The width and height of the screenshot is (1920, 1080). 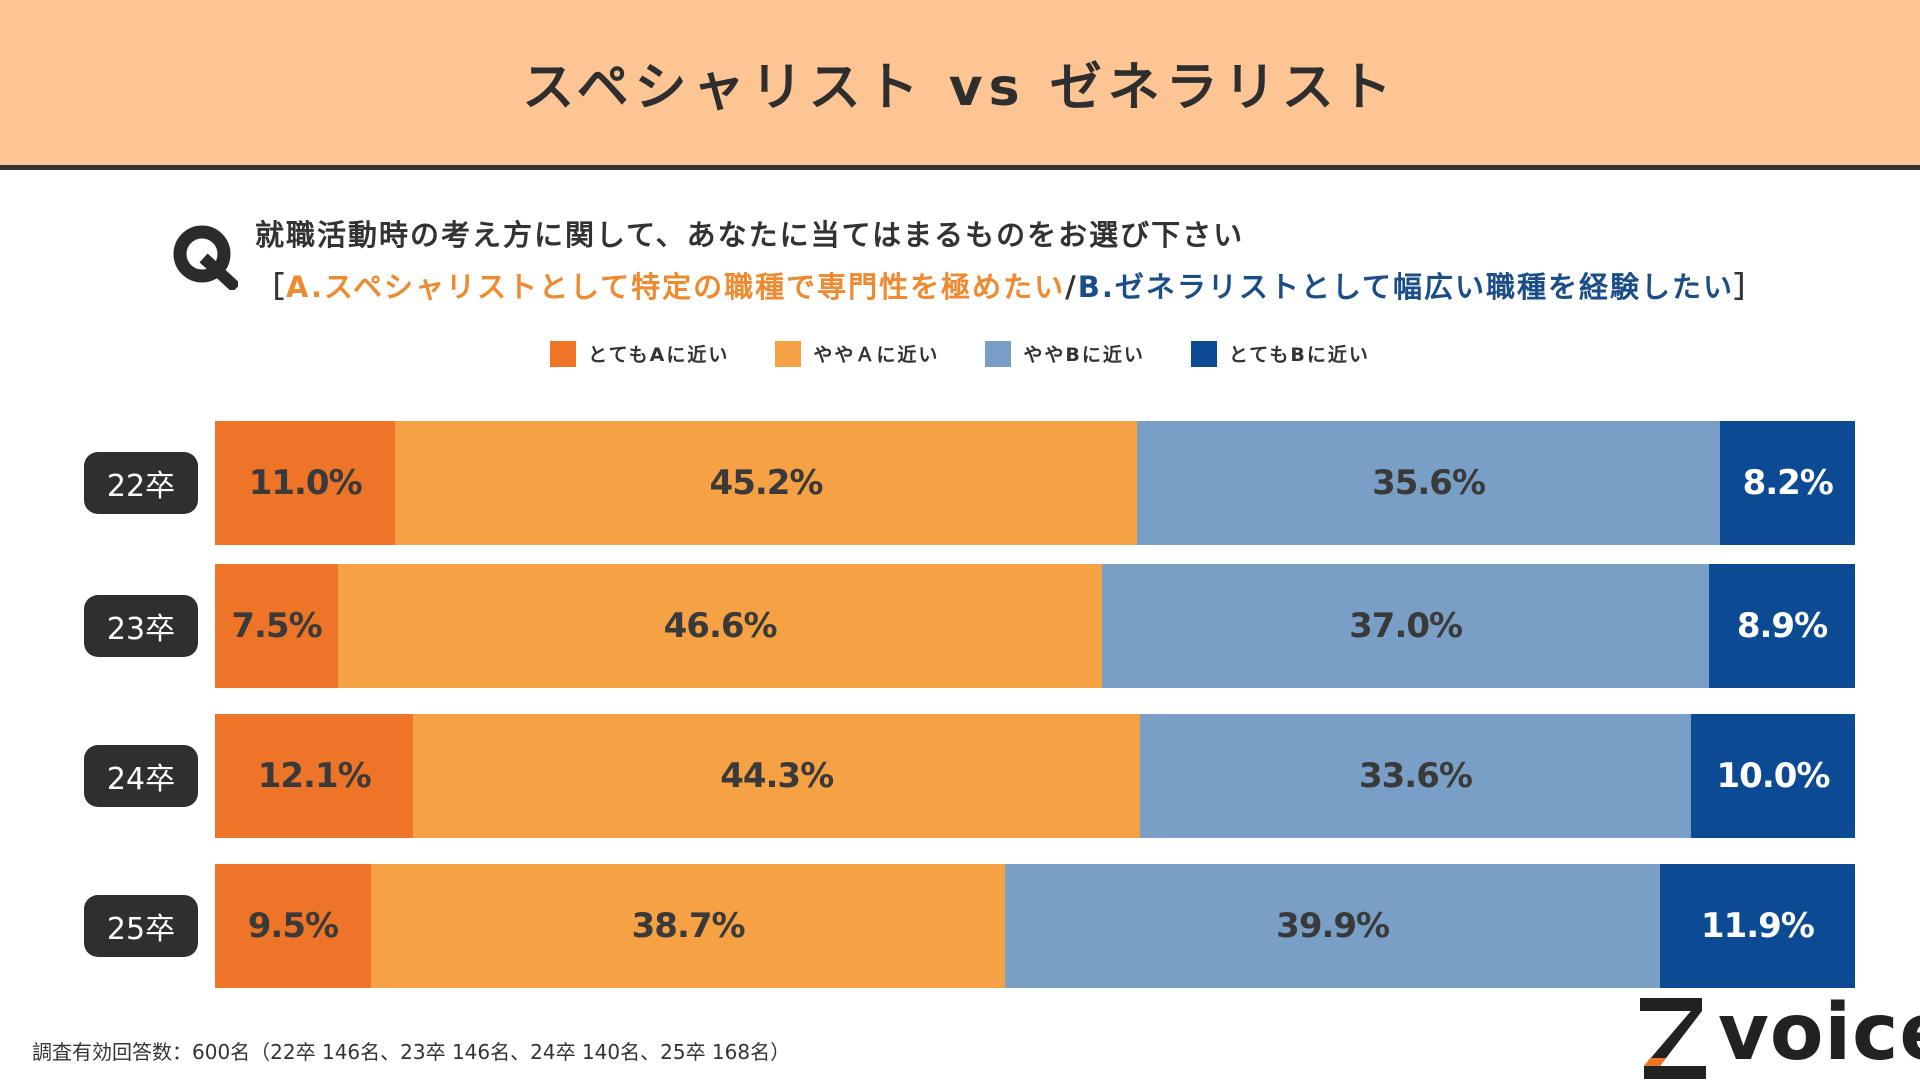 What do you see at coordinates (1405, 287) in the screenshot?
I see `option-b-text: B.ゼネラリストとして幅広い職種を経験したい` at bounding box center [1405, 287].